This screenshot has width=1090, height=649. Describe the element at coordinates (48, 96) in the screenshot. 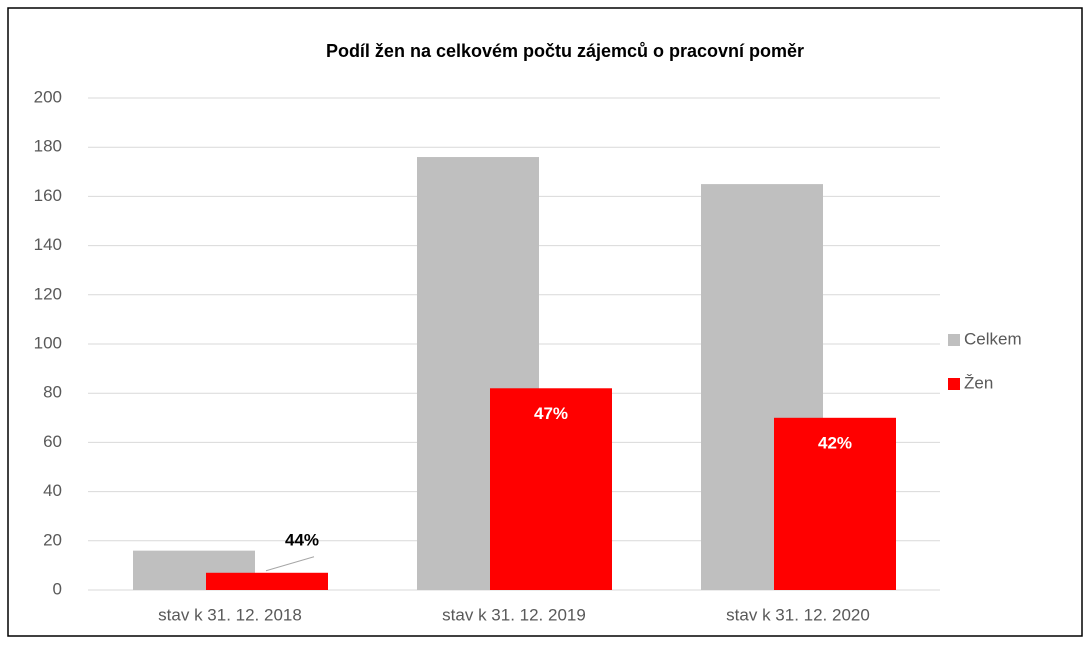

I see `y-tick-label: 200` at that location.